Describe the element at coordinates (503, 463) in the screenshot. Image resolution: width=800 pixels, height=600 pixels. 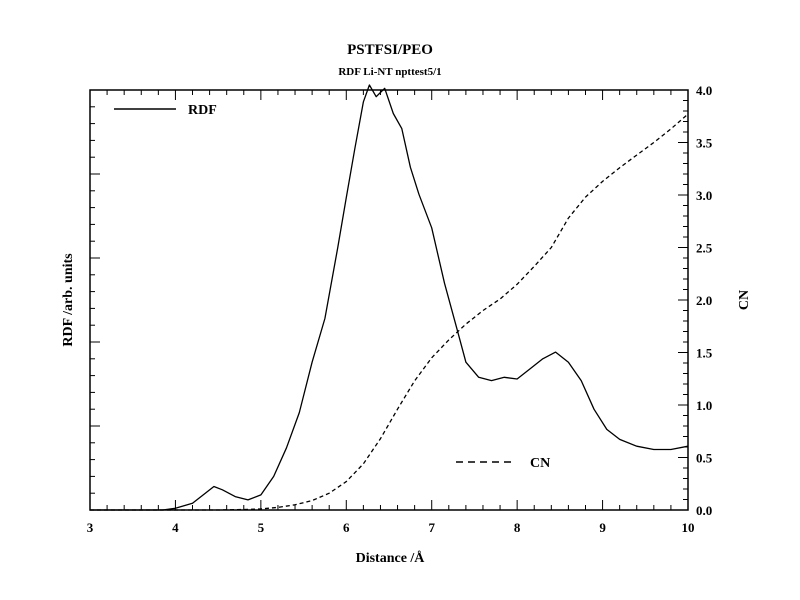
I see `legend-cn: CN` at that location.